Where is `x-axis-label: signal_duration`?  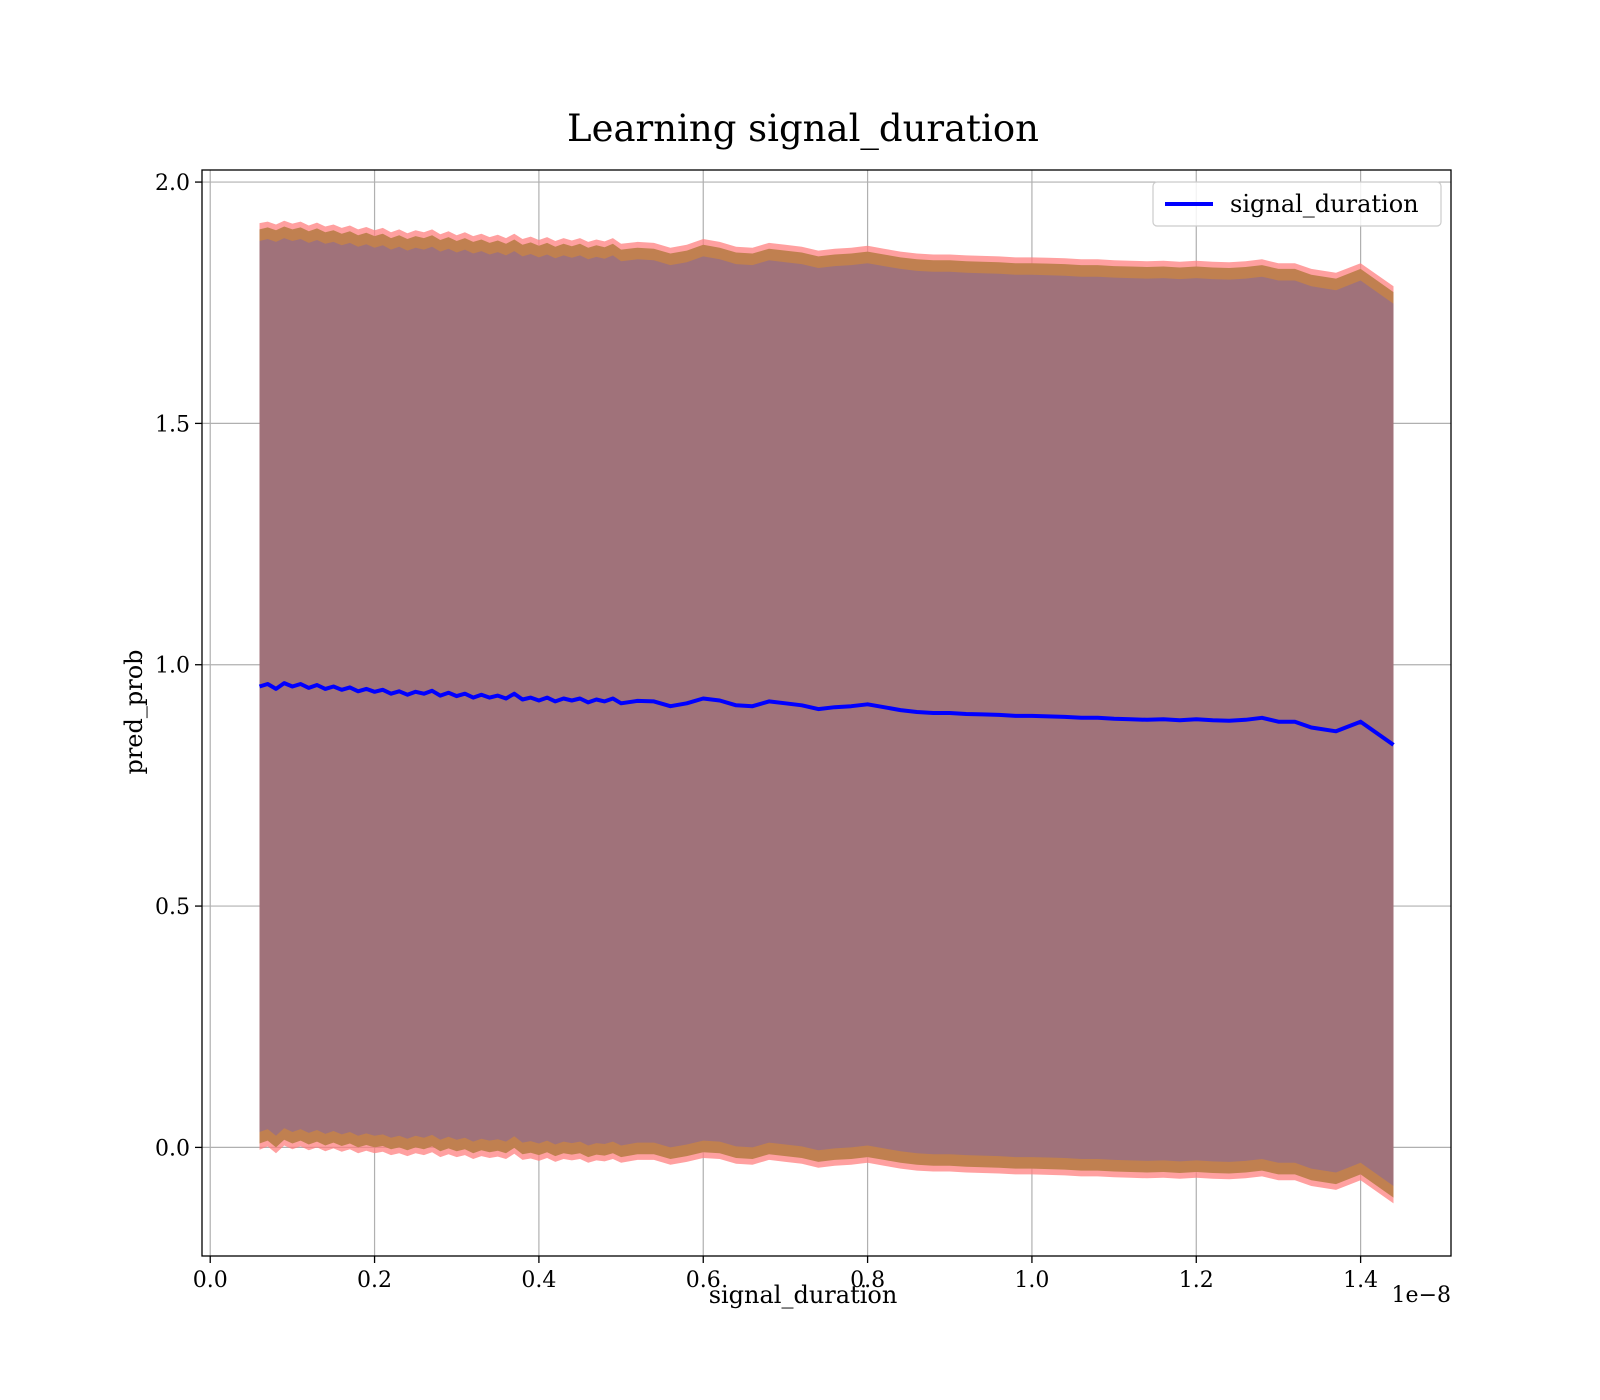
x-axis-label: signal_duration is located at coordinates (803, 1295).